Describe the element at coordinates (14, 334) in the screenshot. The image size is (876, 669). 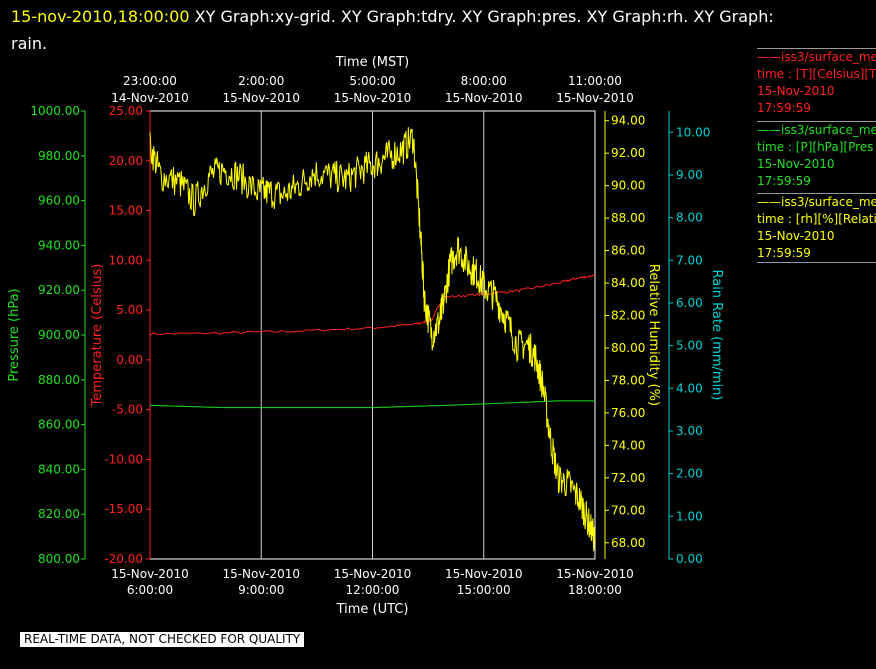
I see `y-axis-title-pres: Pressure (hPa)` at that location.